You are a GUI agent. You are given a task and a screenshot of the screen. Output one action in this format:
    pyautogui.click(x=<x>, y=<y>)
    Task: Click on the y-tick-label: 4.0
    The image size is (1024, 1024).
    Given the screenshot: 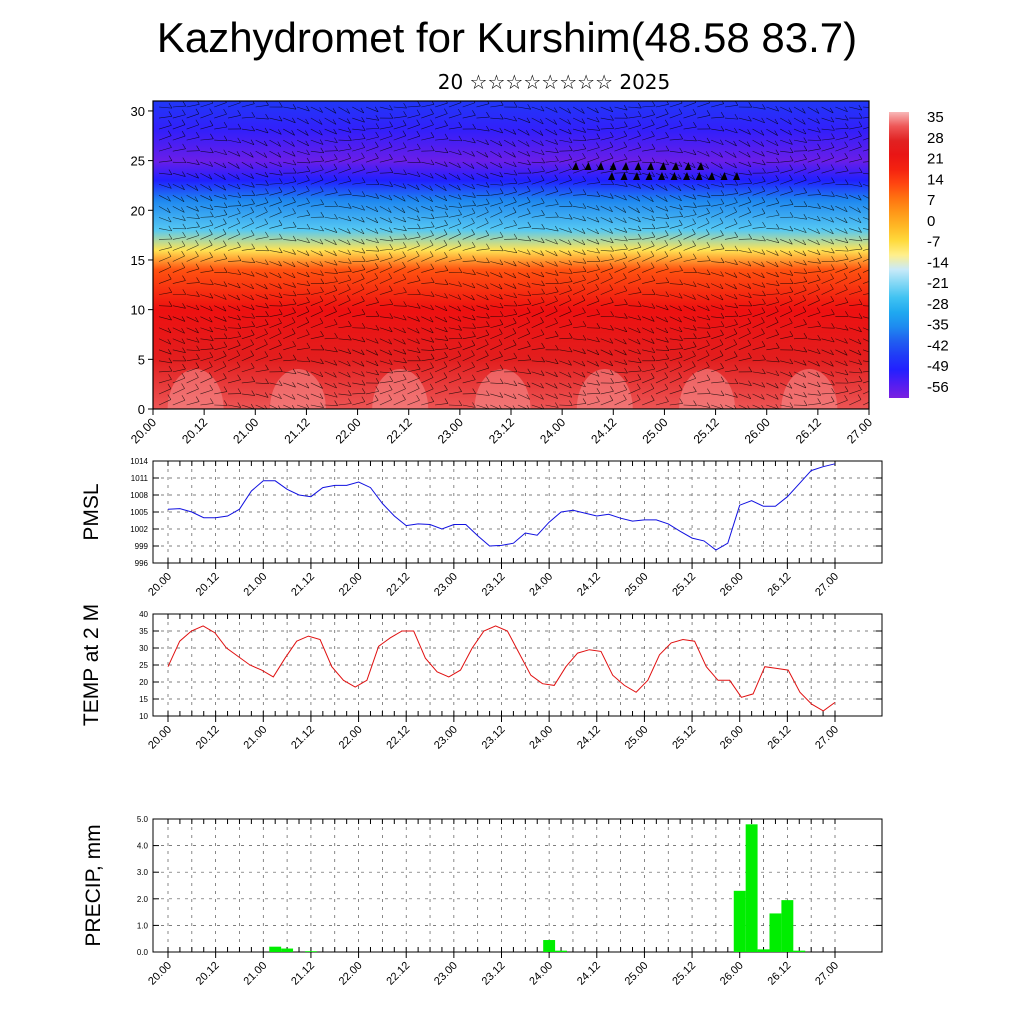 What is the action you would take?
    pyautogui.click(x=143, y=846)
    